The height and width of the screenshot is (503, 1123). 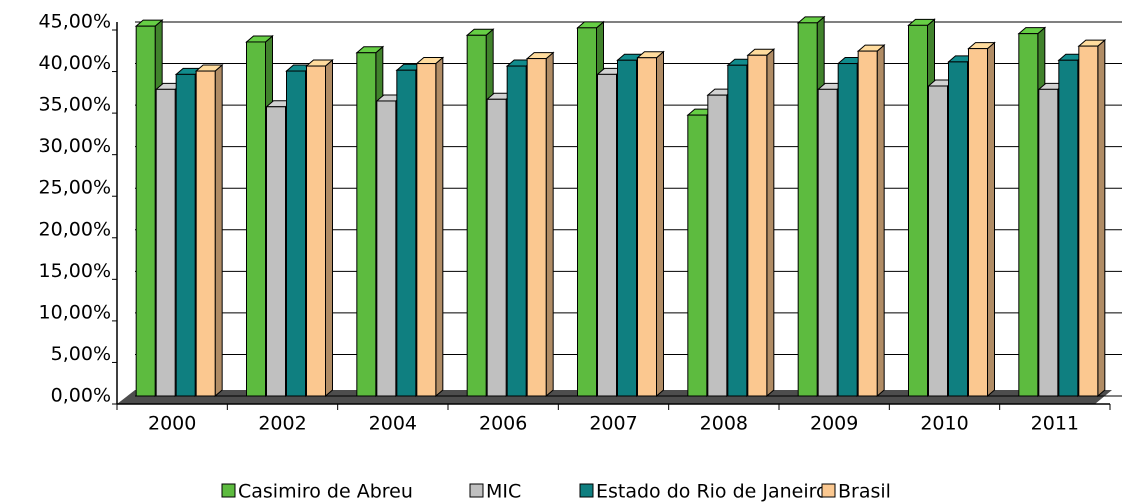 What do you see at coordinates (503, 492) in the screenshot?
I see `legend-label: MIC` at bounding box center [503, 492].